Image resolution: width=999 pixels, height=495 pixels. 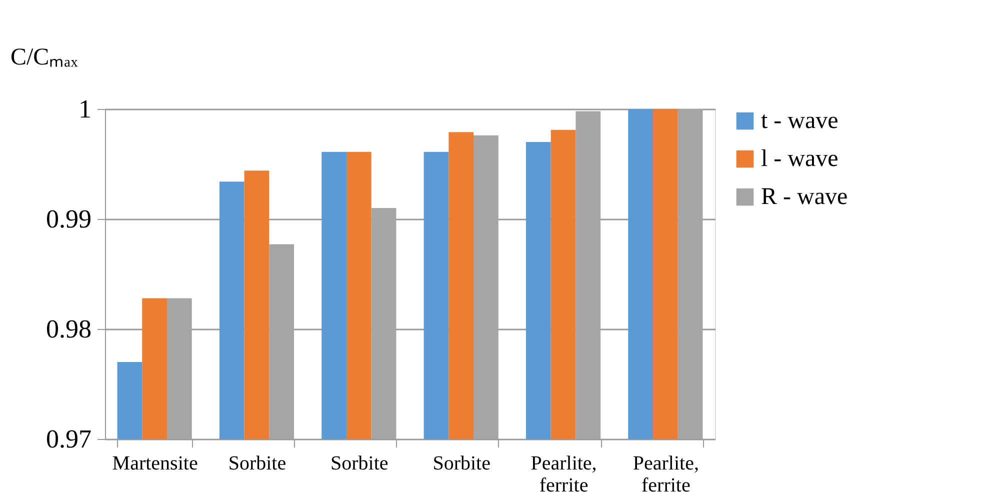 What do you see at coordinates (799, 159) in the screenshot?
I see `legend-label: l - wave` at bounding box center [799, 159].